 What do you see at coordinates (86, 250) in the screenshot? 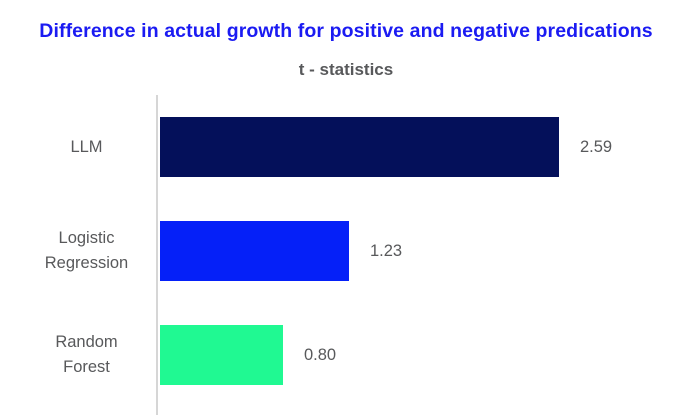
I see `category-label: Logistic Regression` at bounding box center [86, 250].